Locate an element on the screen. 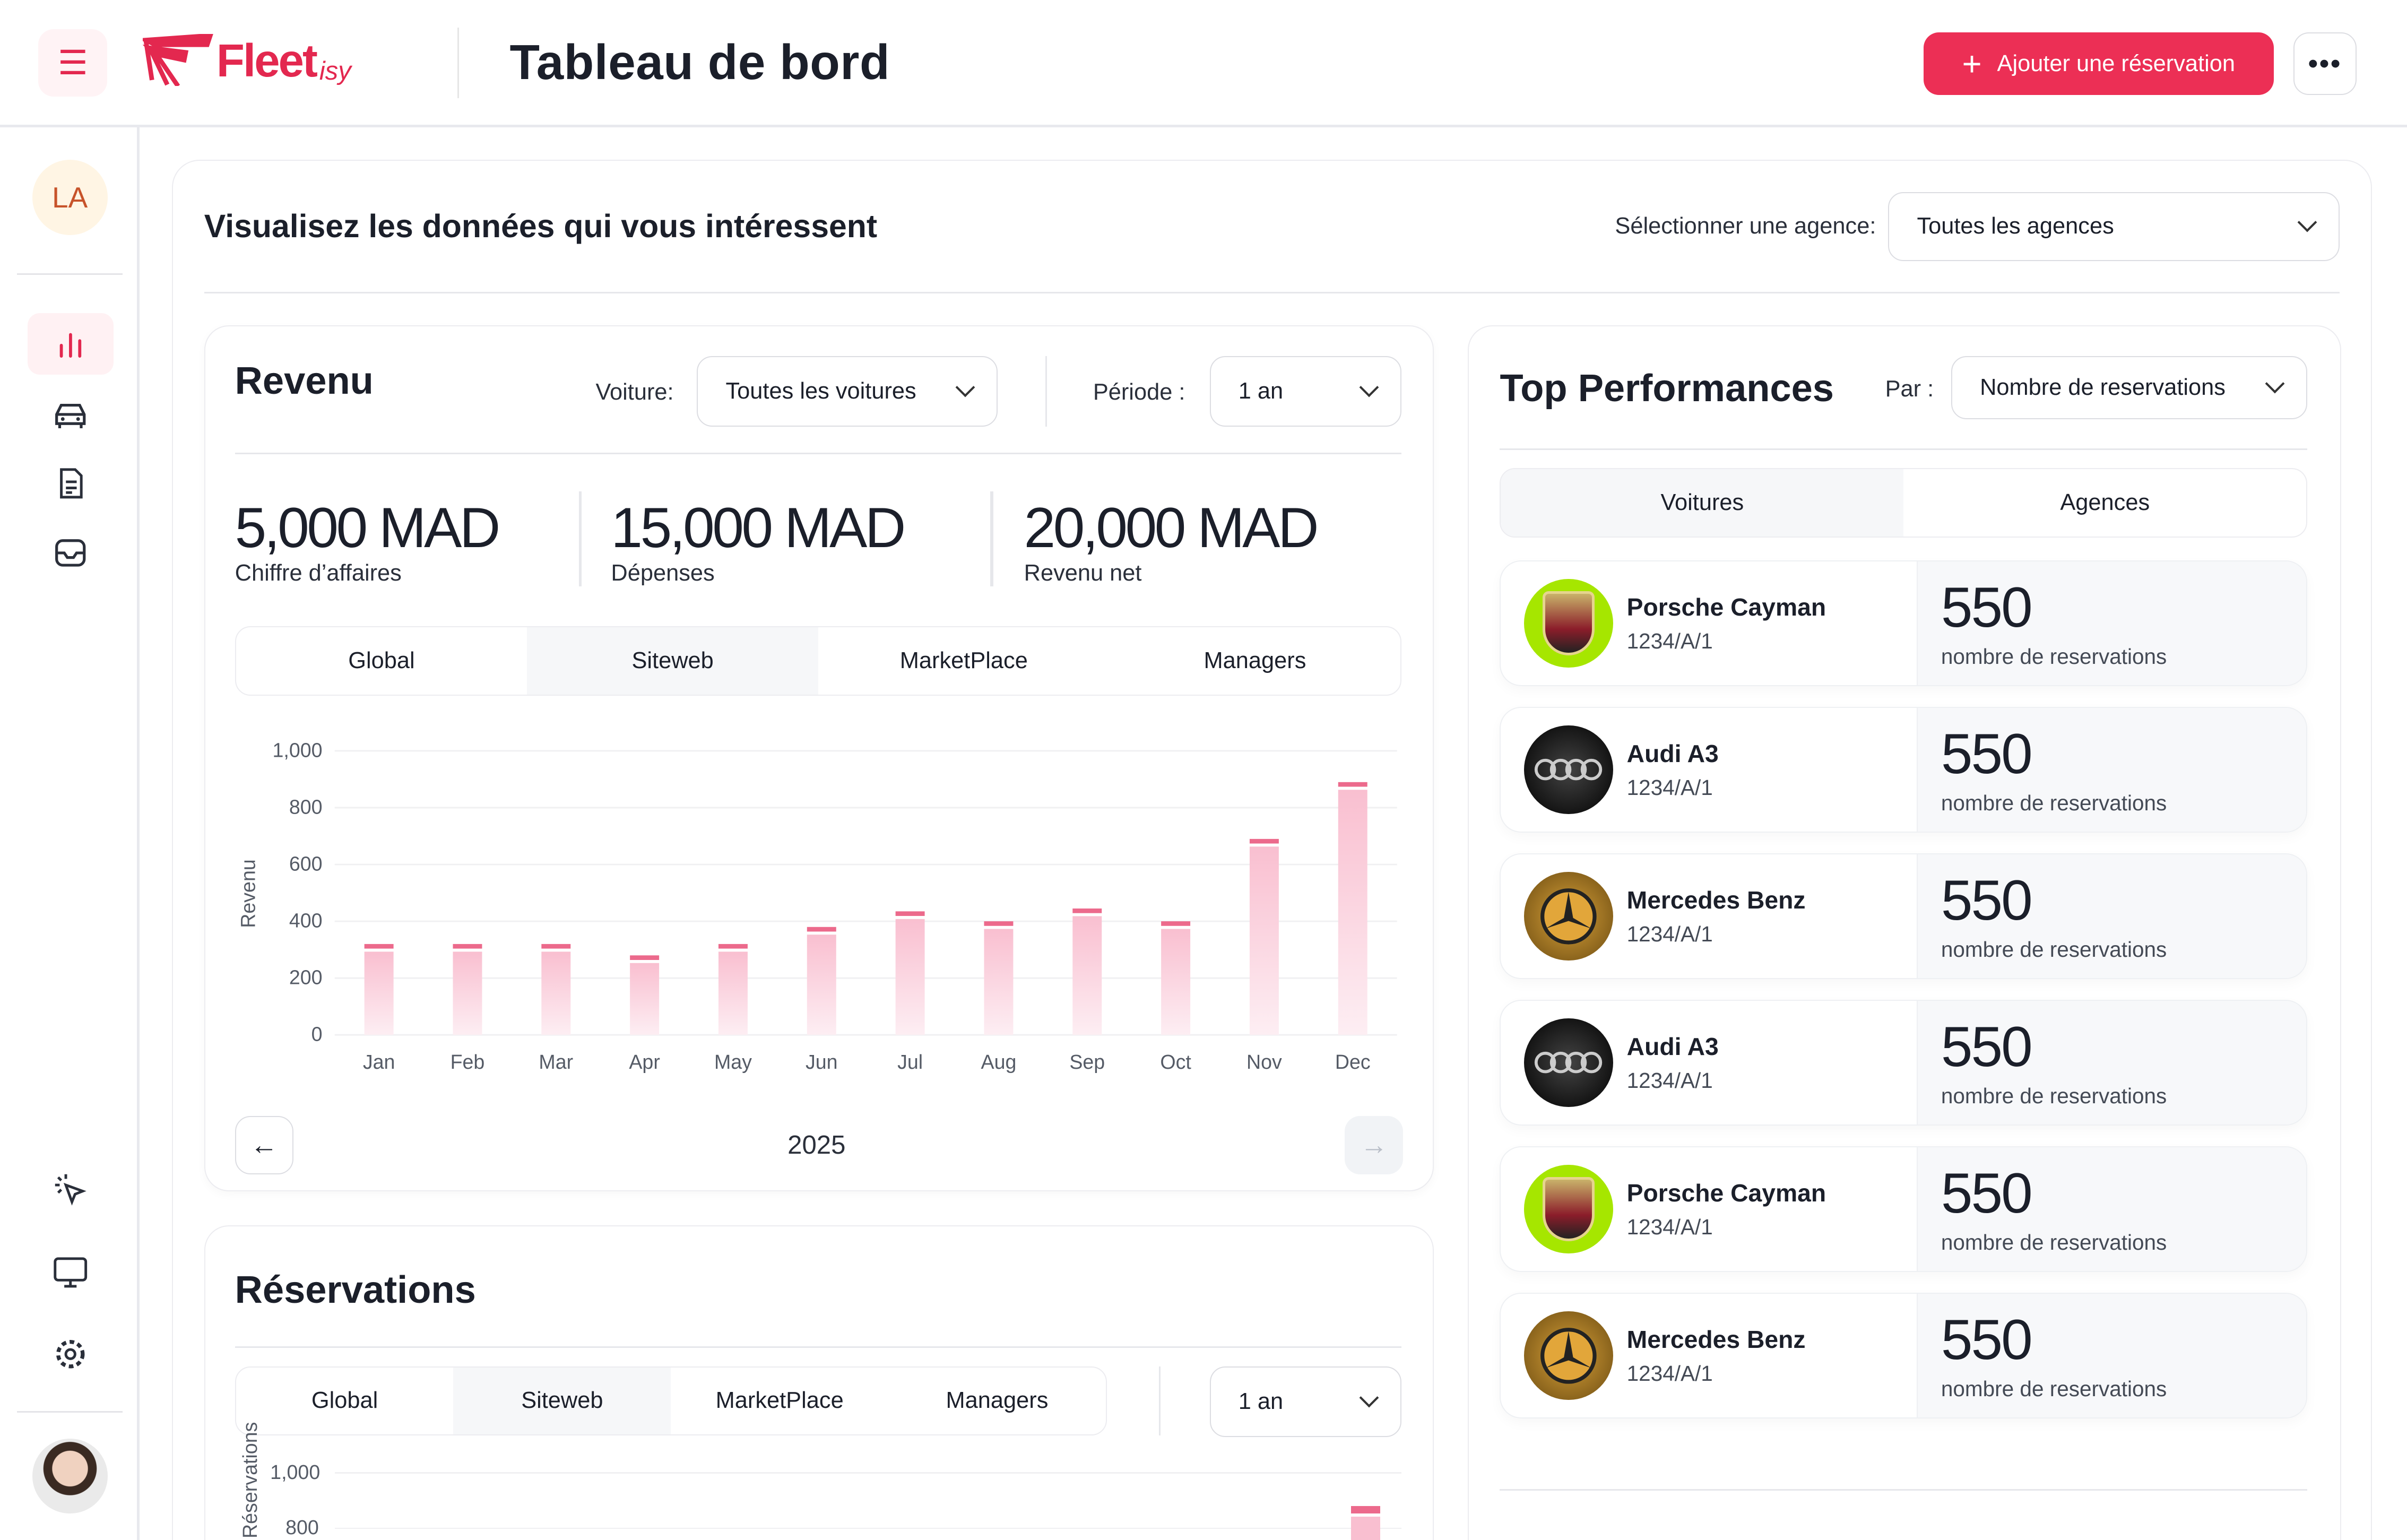 The image size is (2407, 1540). car-select: Toutes les voitures is located at coordinates (847, 391).